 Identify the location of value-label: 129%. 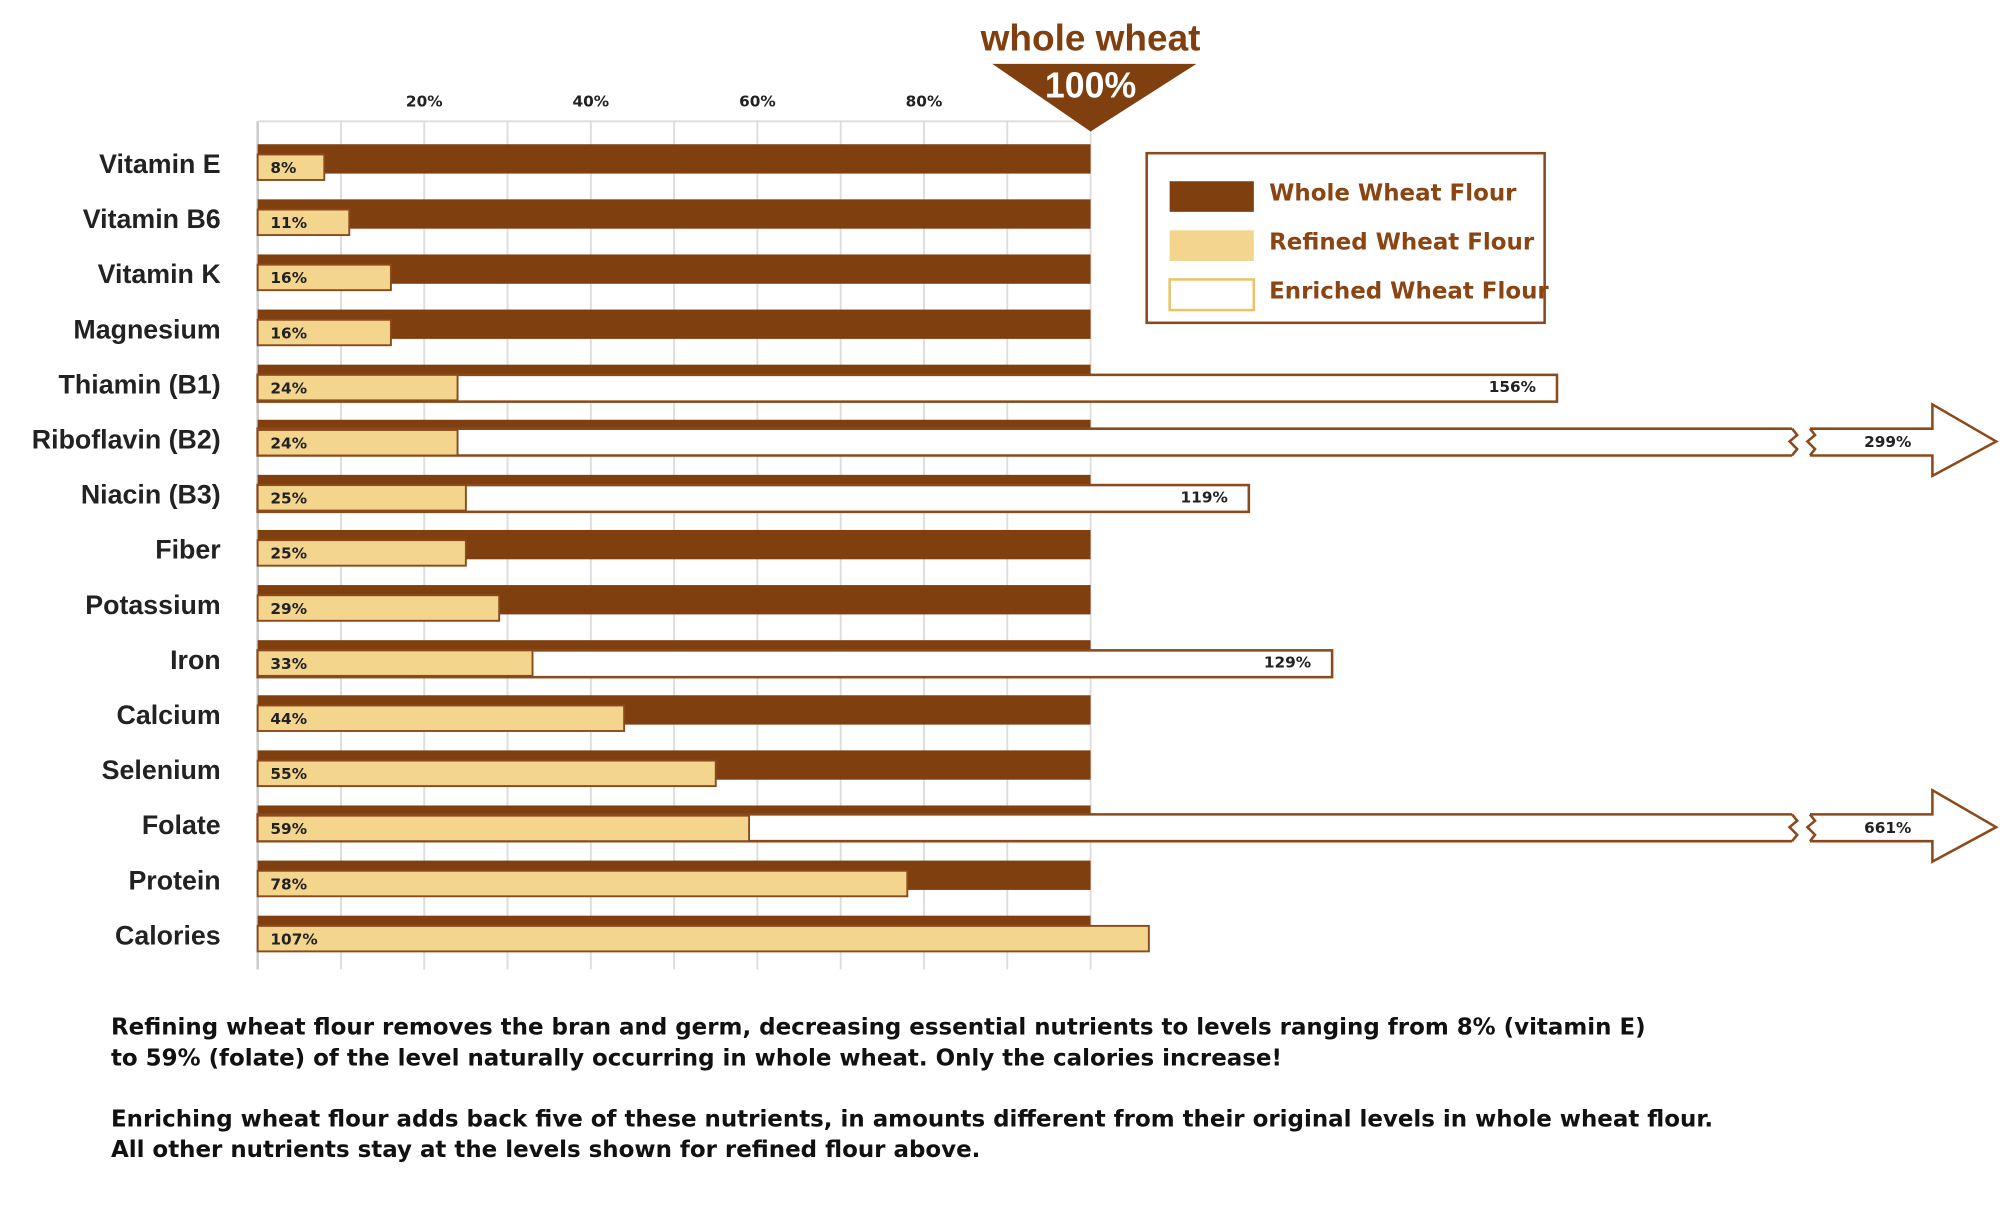
(1287, 663).